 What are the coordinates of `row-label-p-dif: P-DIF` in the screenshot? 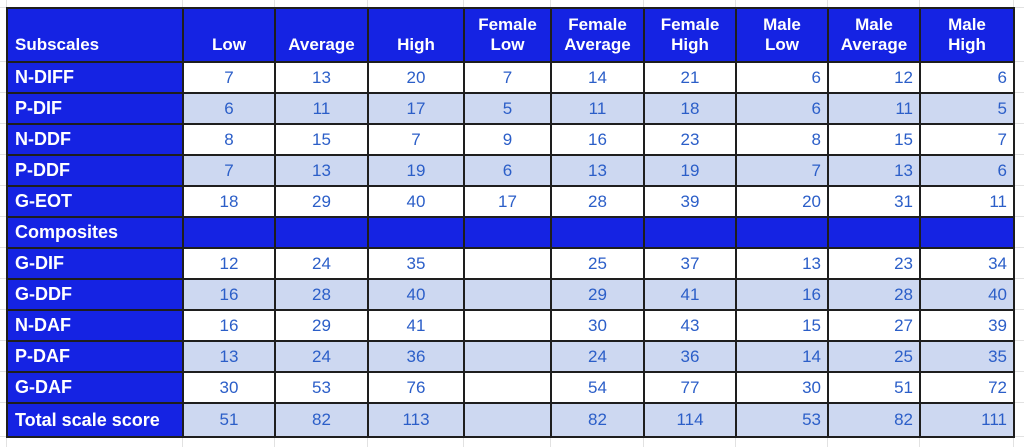 It's located at (95, 108).